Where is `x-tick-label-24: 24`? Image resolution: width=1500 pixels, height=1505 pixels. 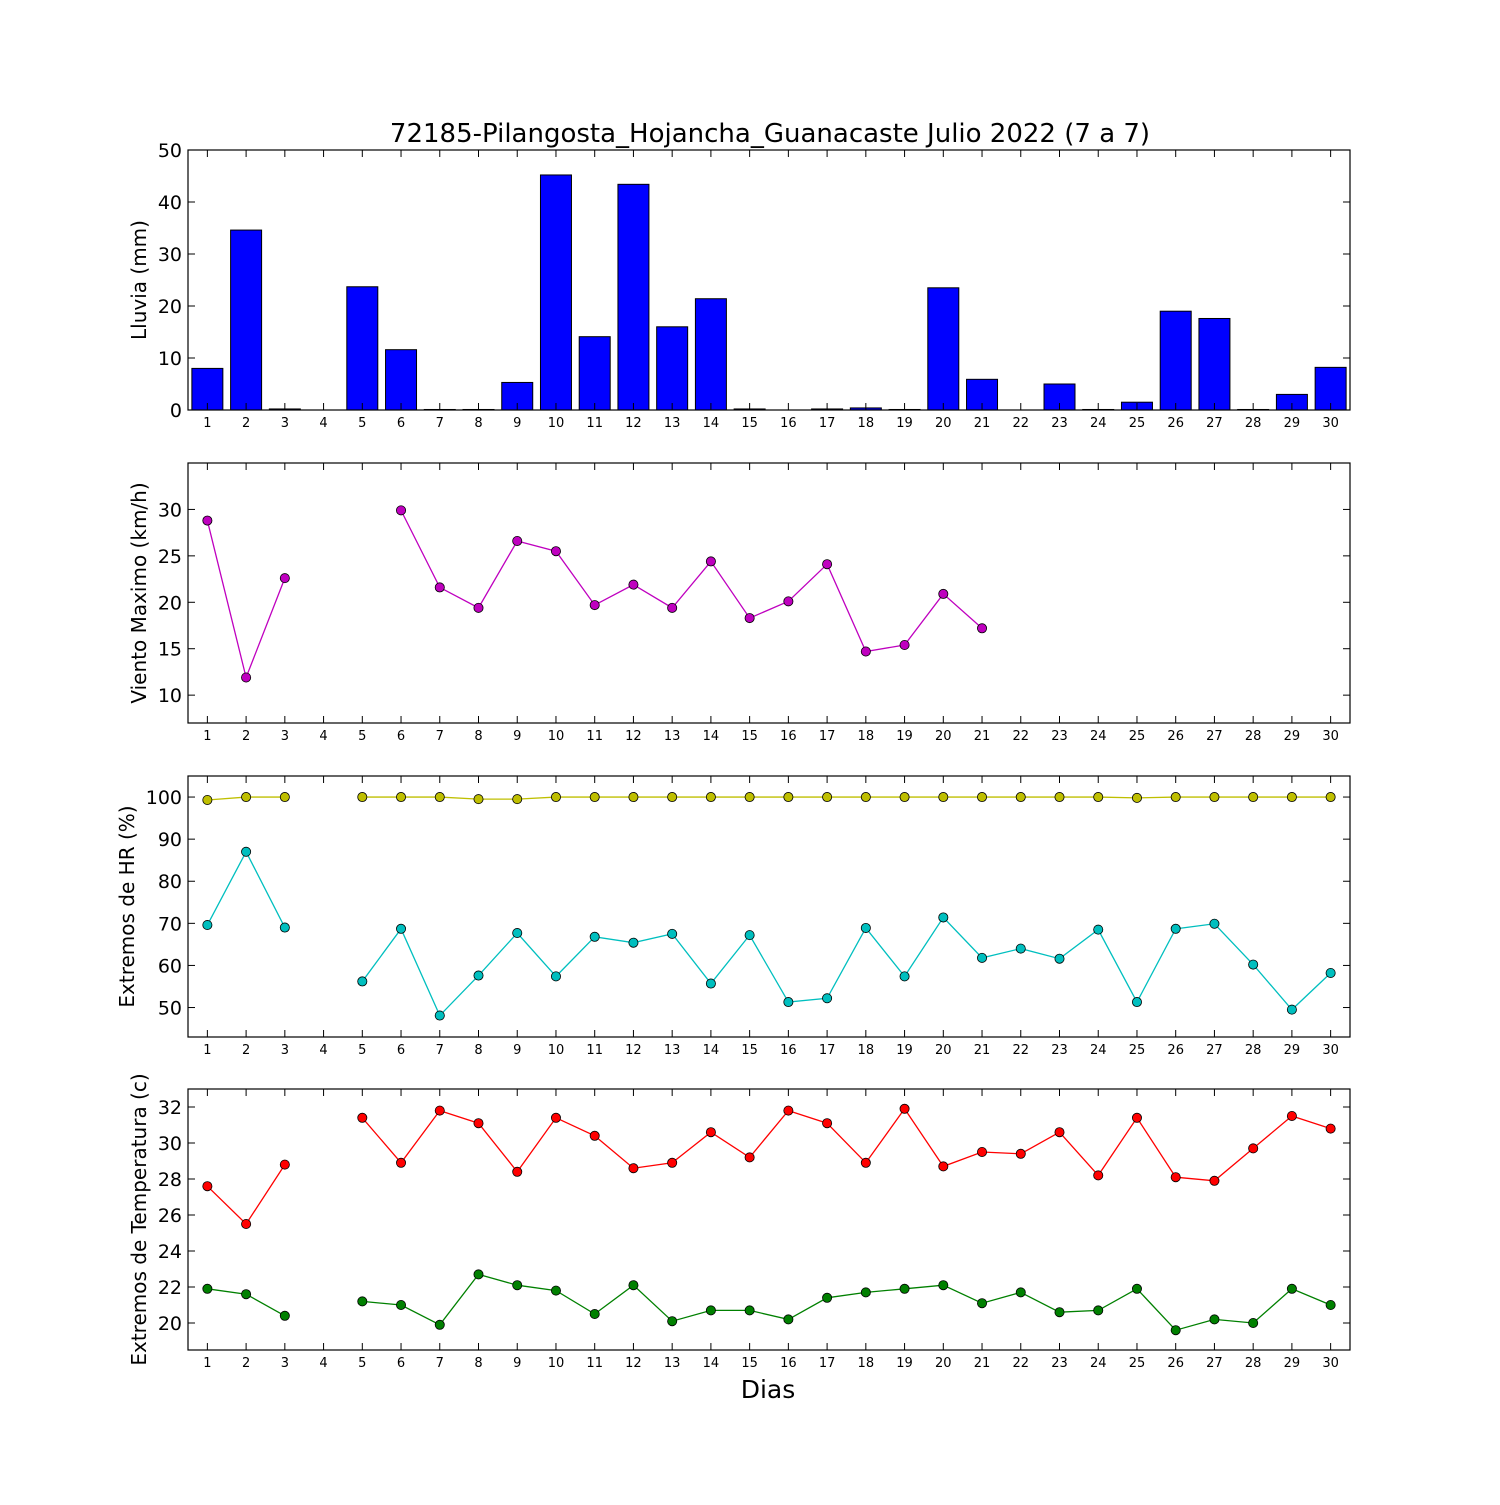 x-tick-label-24: 24 is located at coordinates (1098, 736).